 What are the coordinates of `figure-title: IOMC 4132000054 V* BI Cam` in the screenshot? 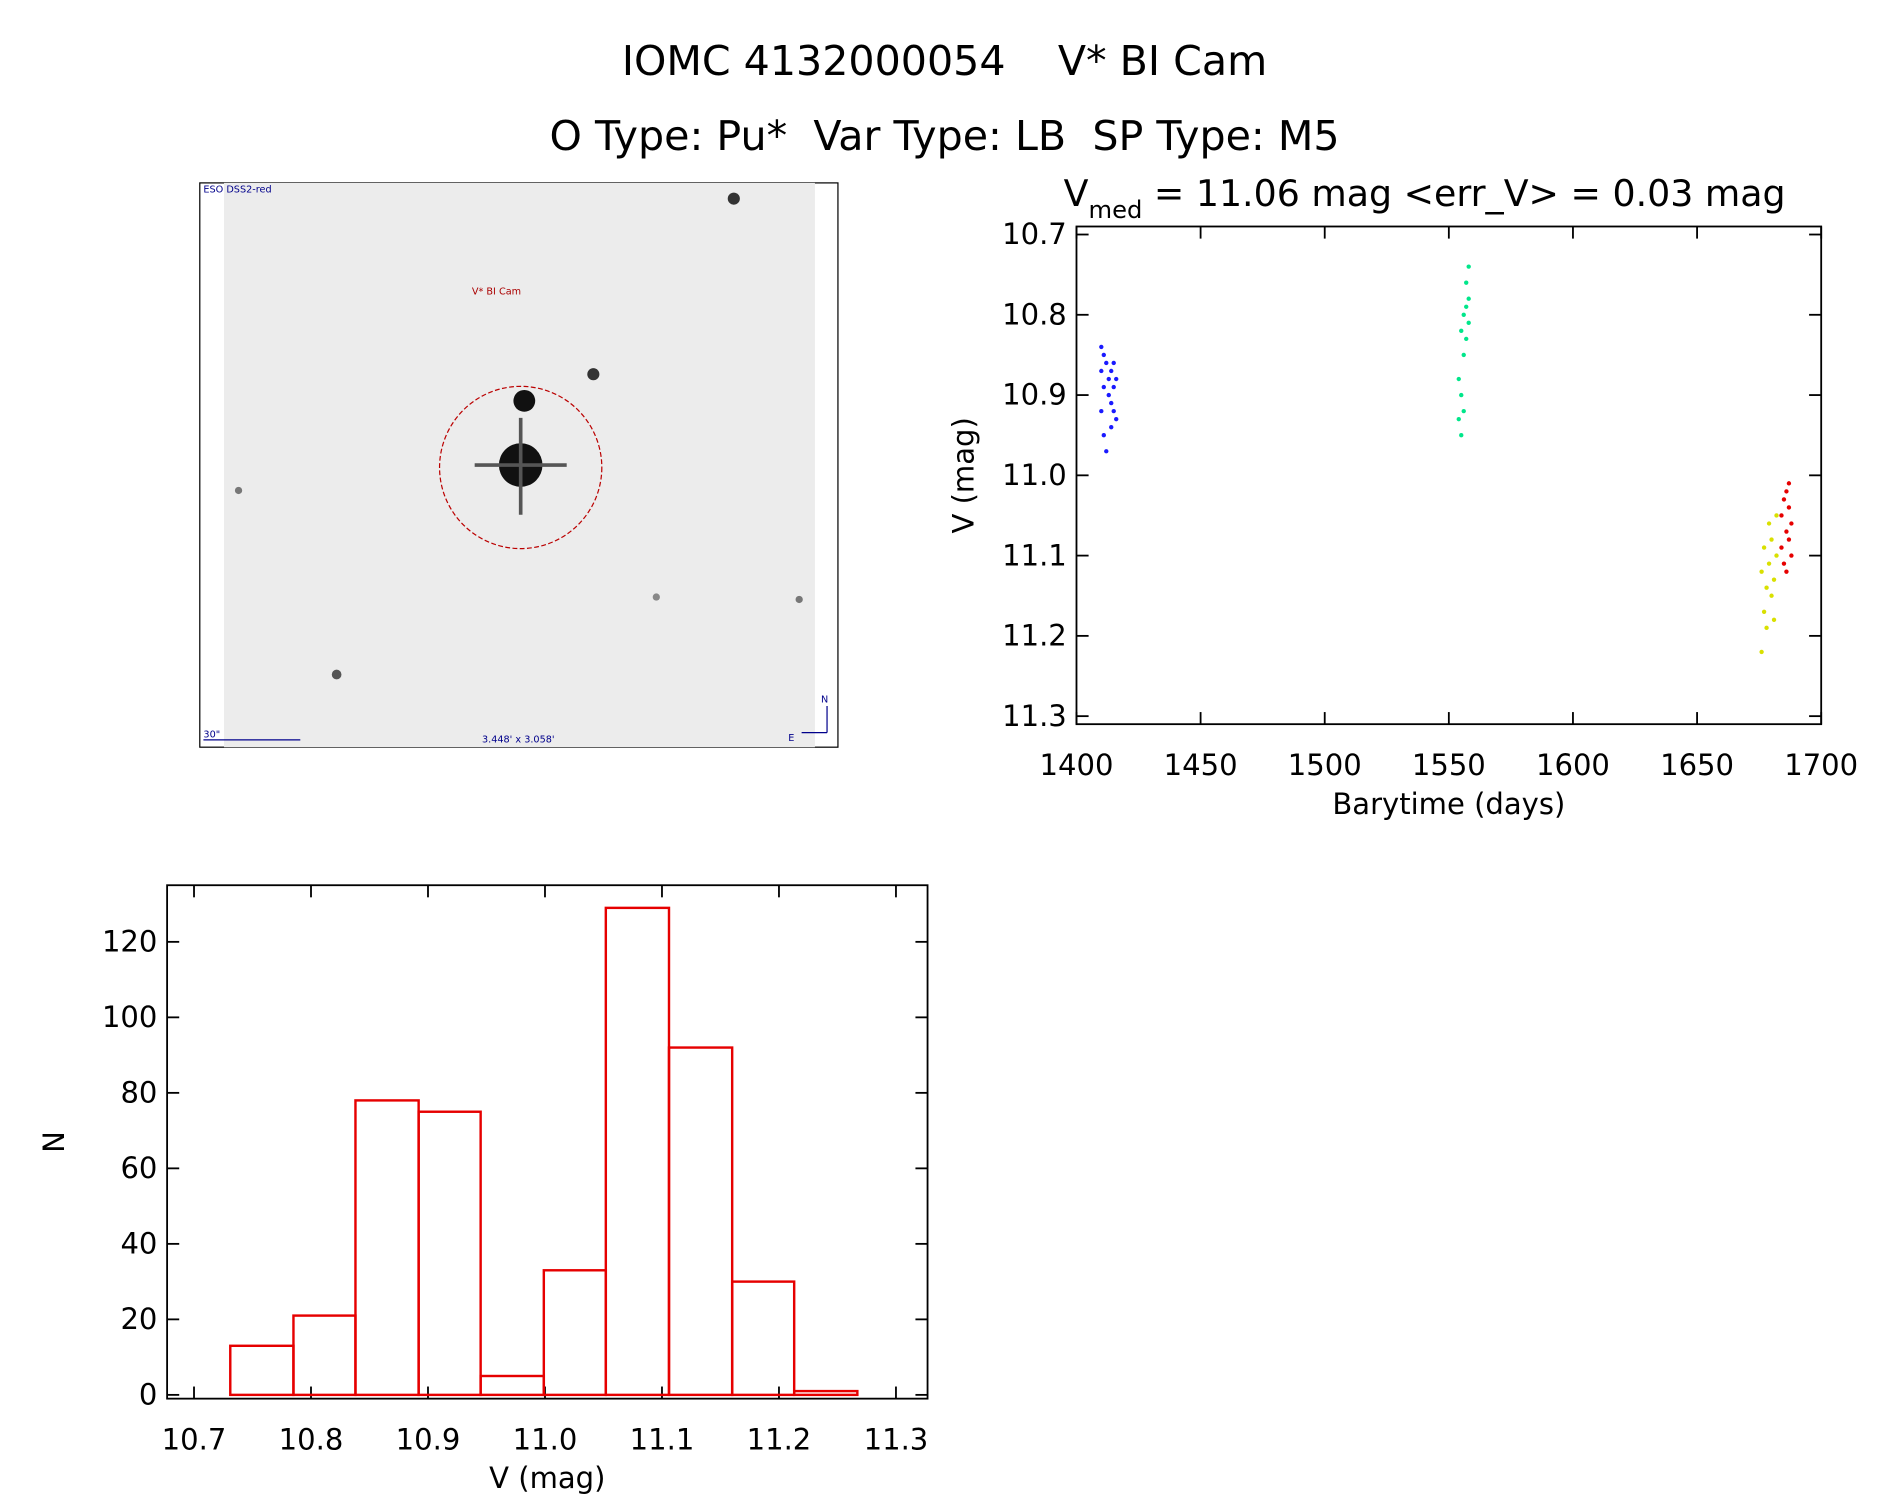 It's located at (944, 61).